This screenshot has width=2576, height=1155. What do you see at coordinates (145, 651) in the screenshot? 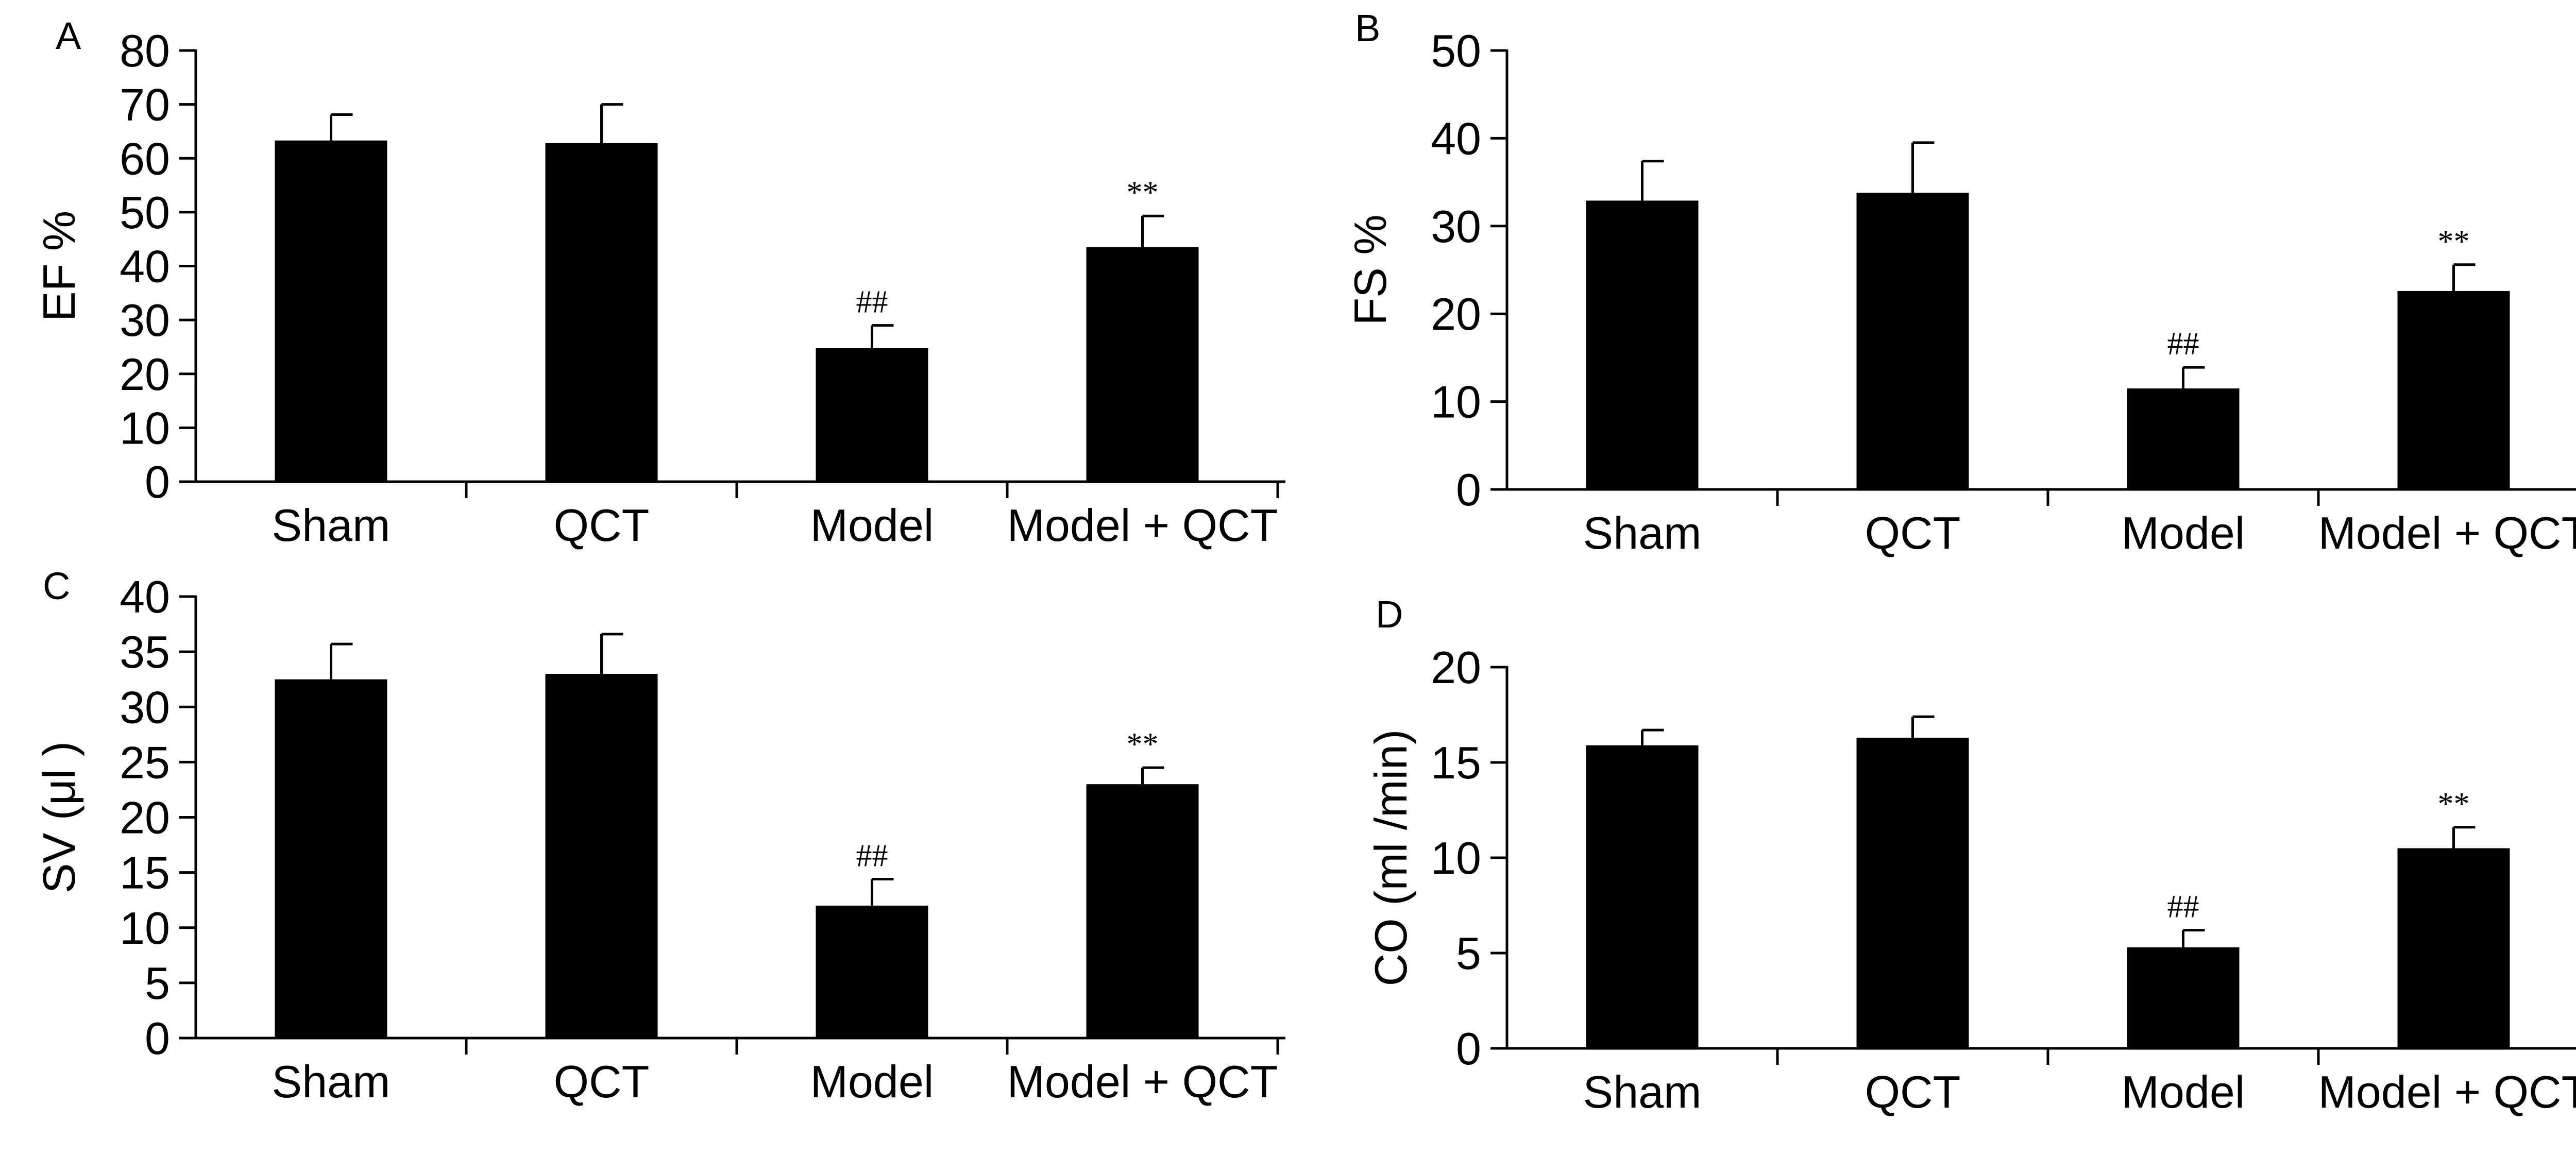
I see `y-tick-label: 35` at bounding box center [145, 651].